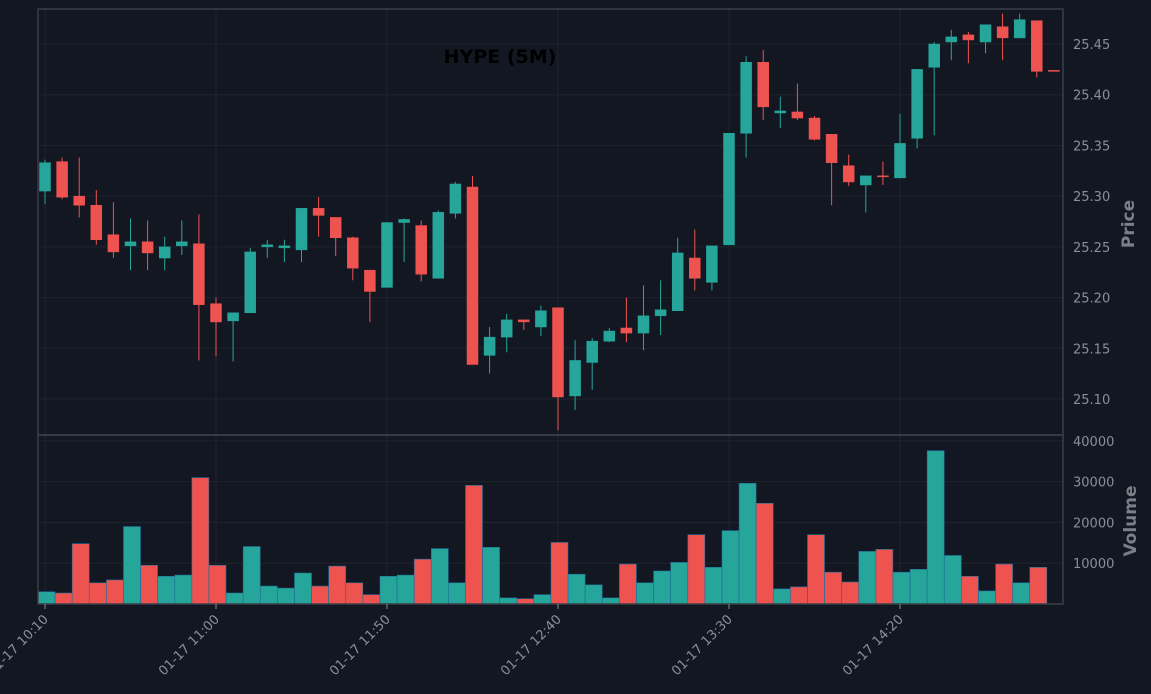  What do you see at coordinates (1091, 349) in the screenshot?
I see `y-tick-label: 25.15` at bounding box center [1091, 349].